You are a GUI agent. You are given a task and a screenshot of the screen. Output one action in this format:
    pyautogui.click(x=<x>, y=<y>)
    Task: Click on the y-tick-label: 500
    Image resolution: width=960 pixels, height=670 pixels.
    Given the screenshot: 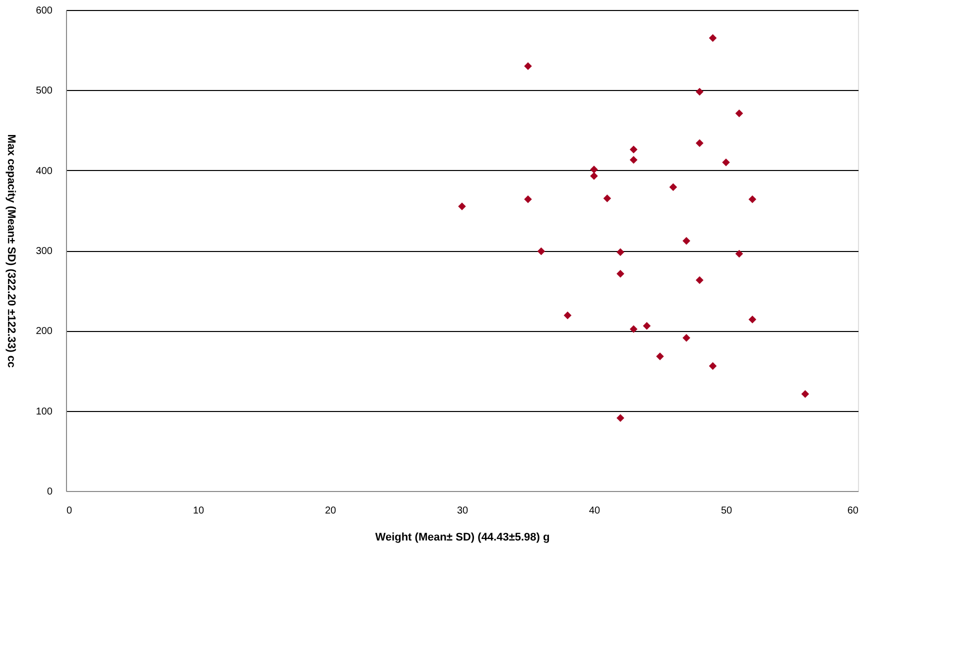 What is the action you would take?
    pyautogui.click(x=44, y=91)
    